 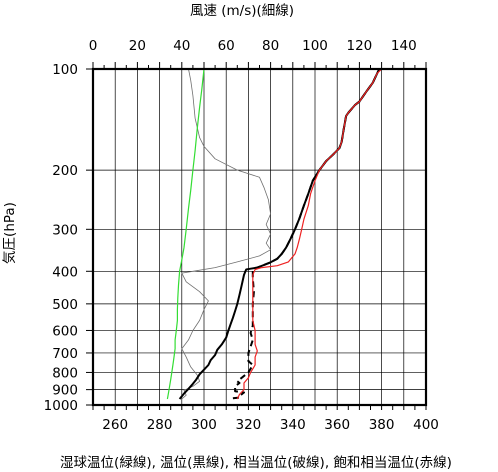 I want to click on bottom-tick-label: 260, so click(x=115, y=425).